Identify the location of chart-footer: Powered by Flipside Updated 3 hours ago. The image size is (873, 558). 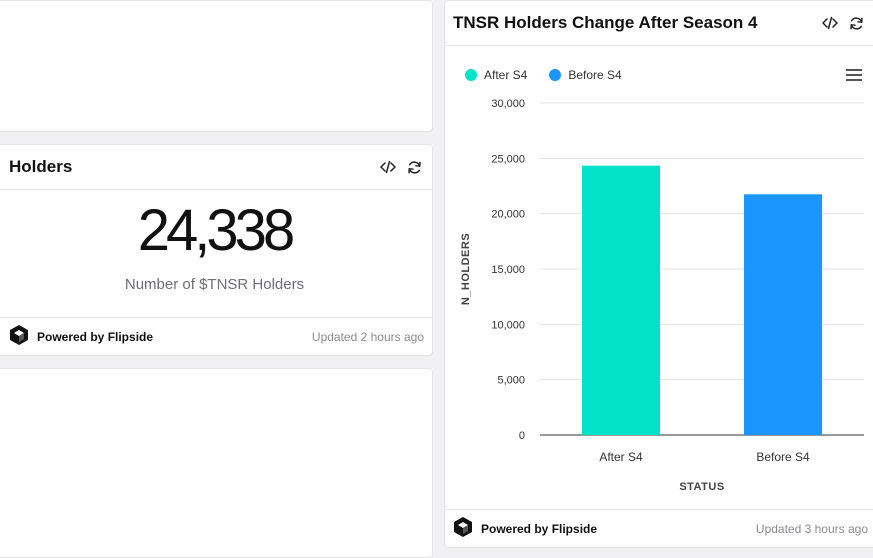
(659, 528).